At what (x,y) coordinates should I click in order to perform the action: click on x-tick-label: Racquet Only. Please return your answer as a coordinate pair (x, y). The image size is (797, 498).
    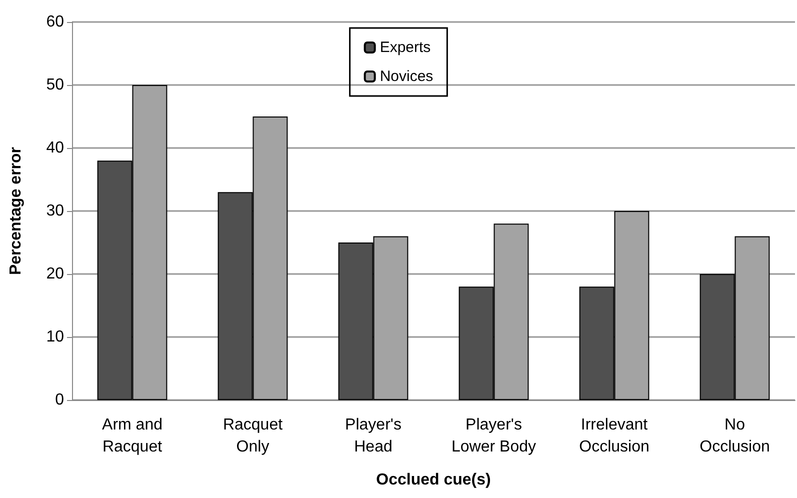
    Looking at the image, I should click on (253, 436).